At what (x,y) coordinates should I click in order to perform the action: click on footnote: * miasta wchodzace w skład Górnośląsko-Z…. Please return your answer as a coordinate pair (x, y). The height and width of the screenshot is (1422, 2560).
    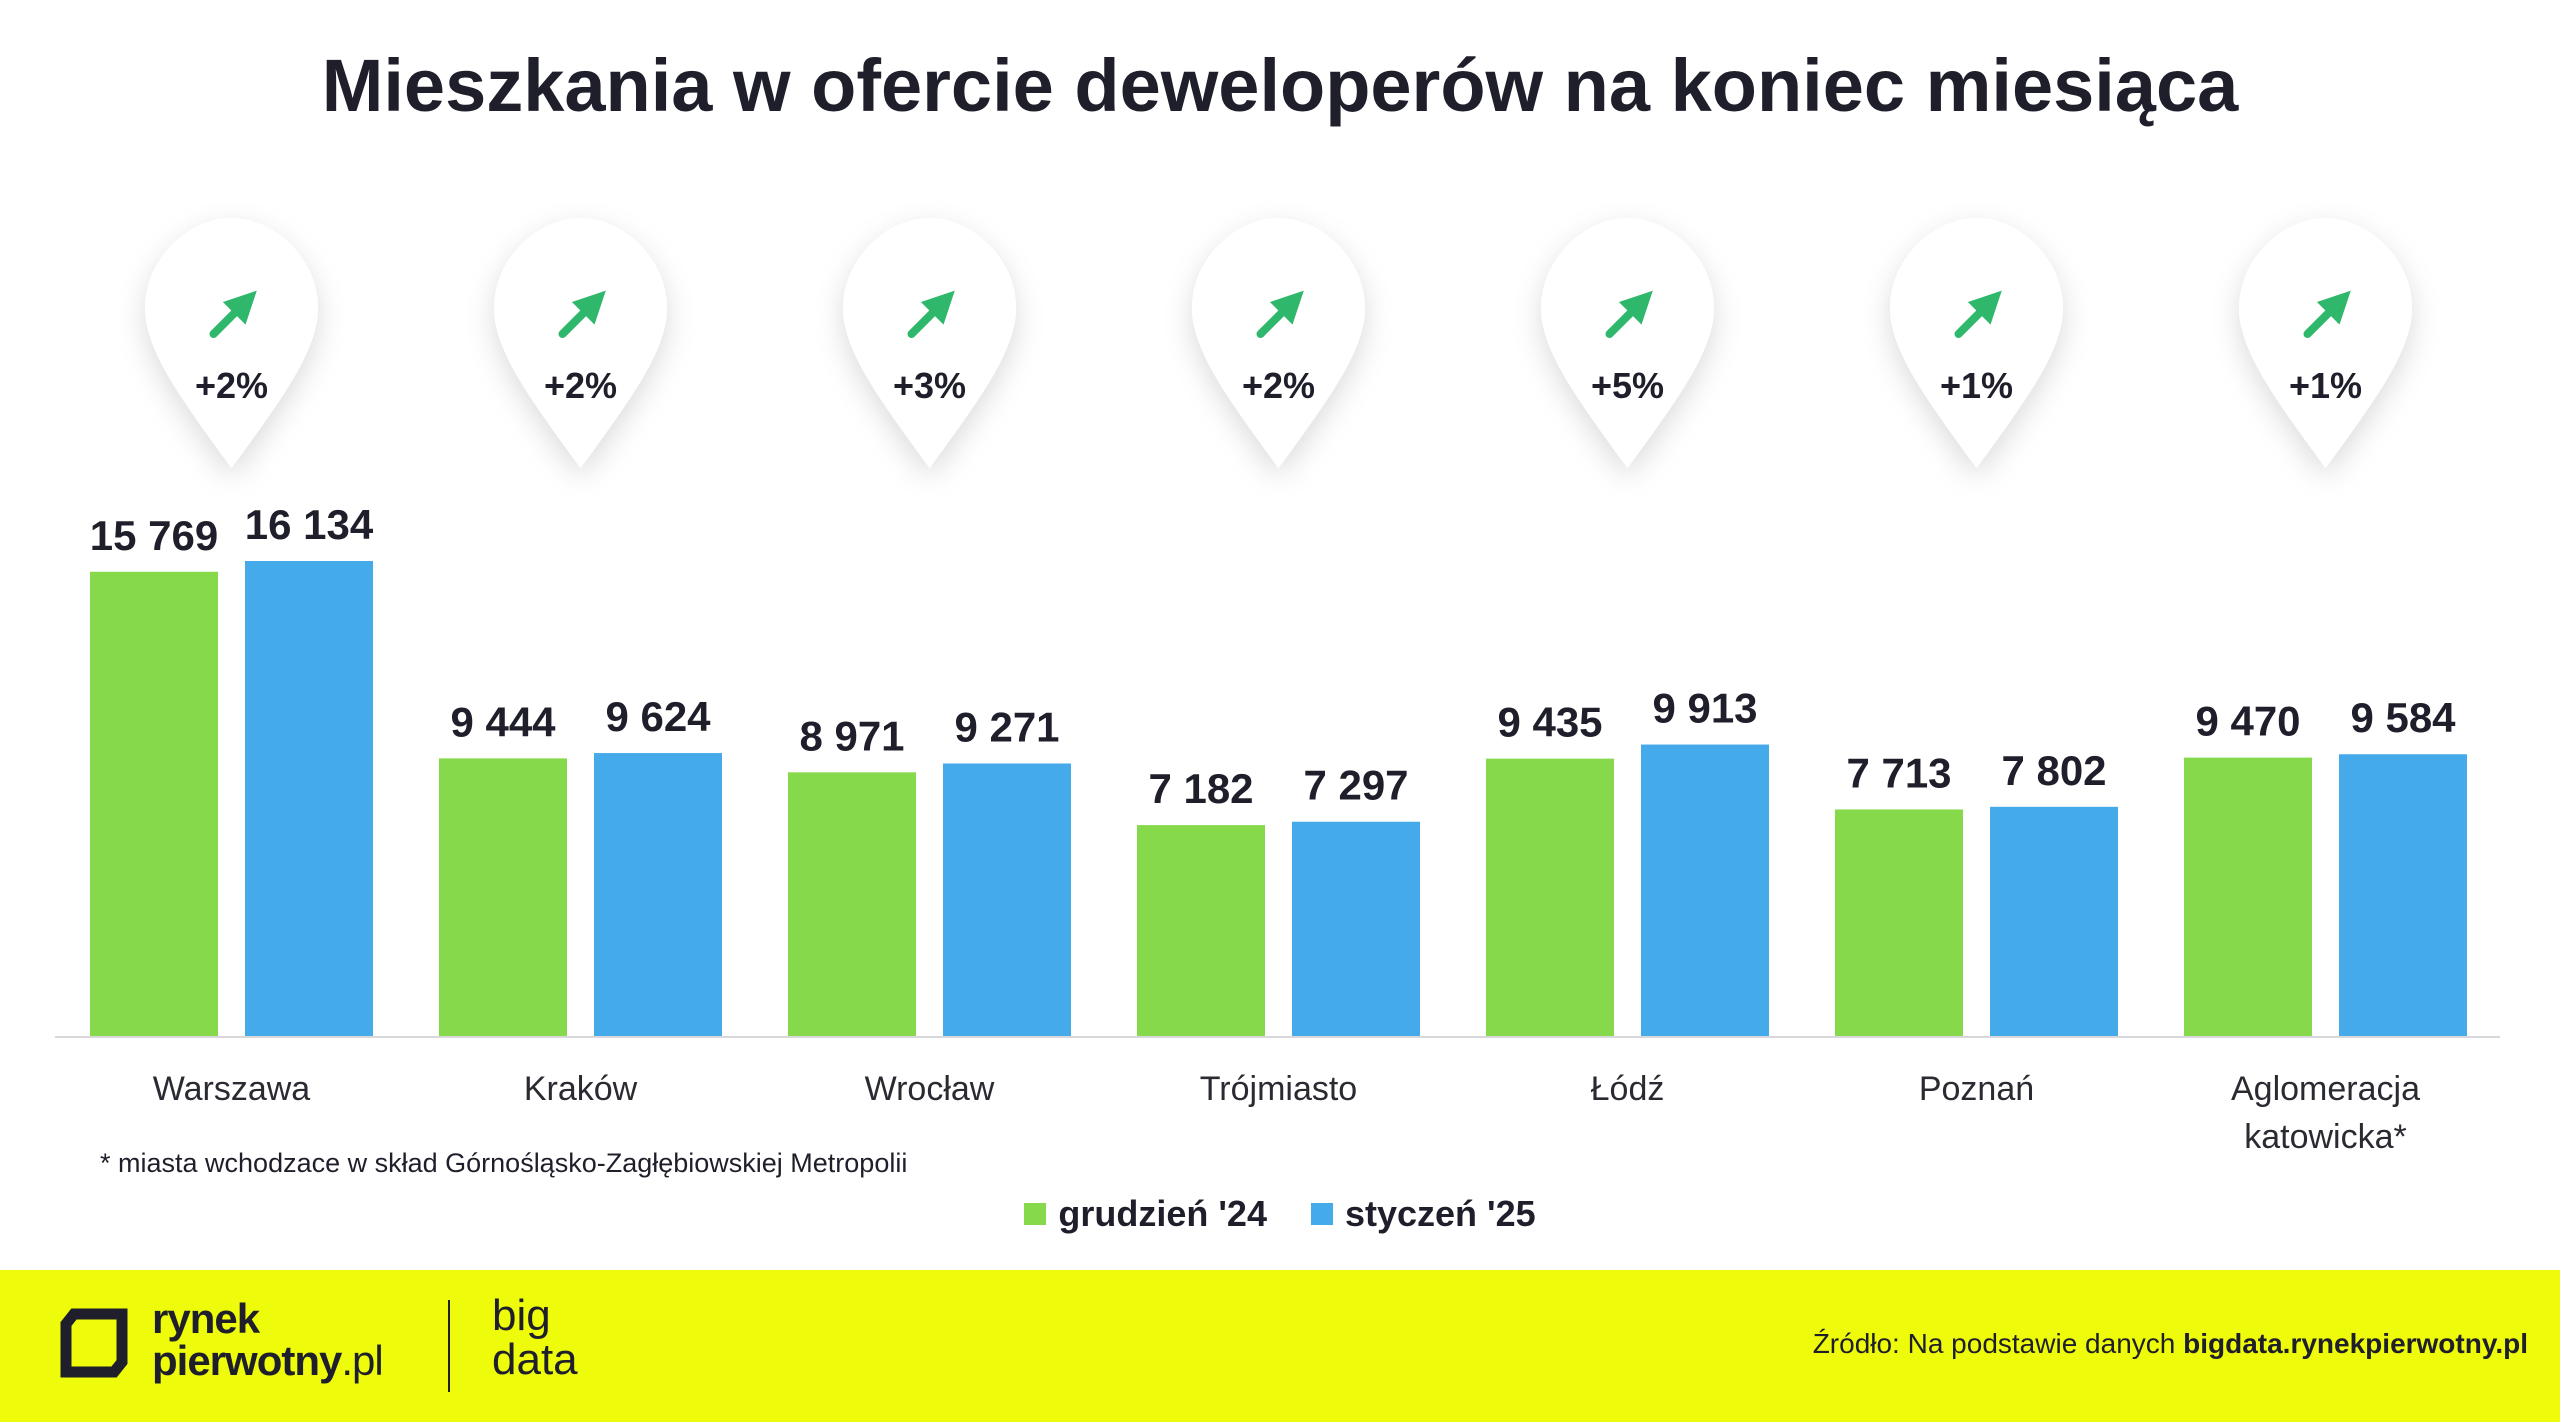
    Looking at the image, I should click on (504, 1163).